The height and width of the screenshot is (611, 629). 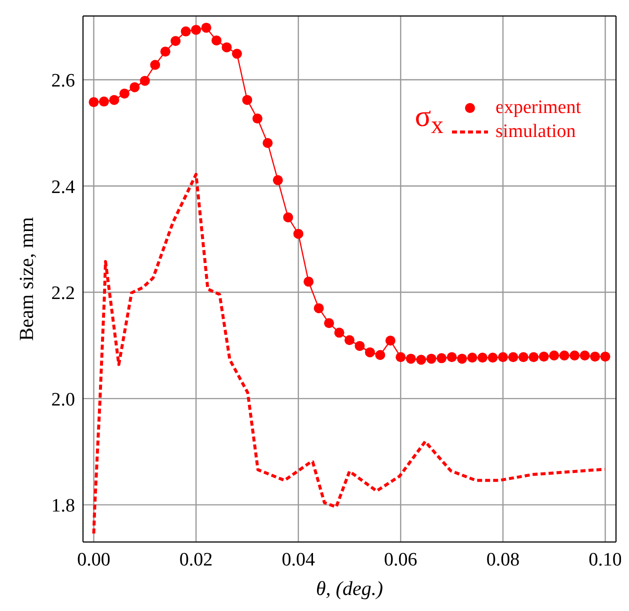 What do you see at coordinates (196, 559) in the screenshot?
I see `x-tick-label: 0.02` at bounding box center [196, 559].